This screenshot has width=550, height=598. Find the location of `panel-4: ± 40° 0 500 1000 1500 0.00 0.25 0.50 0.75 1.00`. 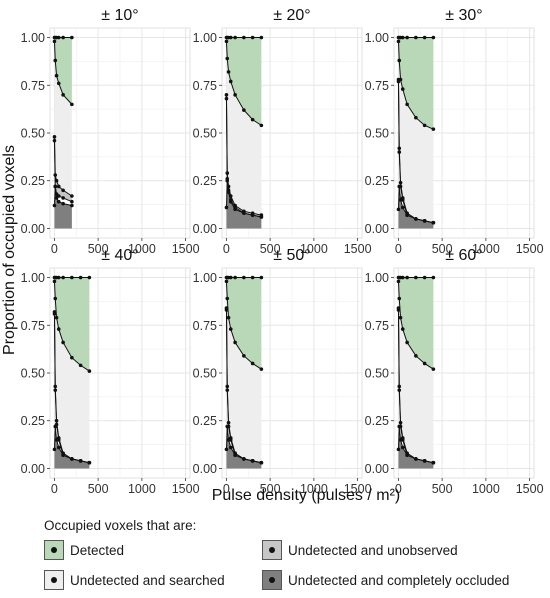

panel-4: ± 40° 0 500 1000 1500 0.00 0.25 0.50 0.75 1.00 is located at coordinates (110, 371).